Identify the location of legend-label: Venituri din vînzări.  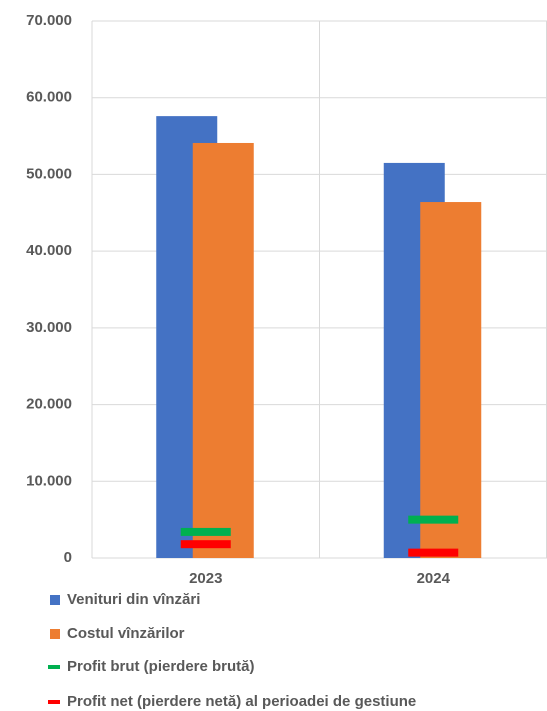
(133, 599).